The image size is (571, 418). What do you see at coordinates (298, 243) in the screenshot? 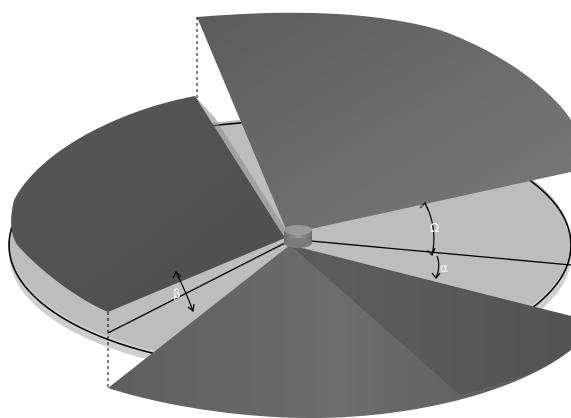
I see `hub-bottom` at bounding box center [298, 243].